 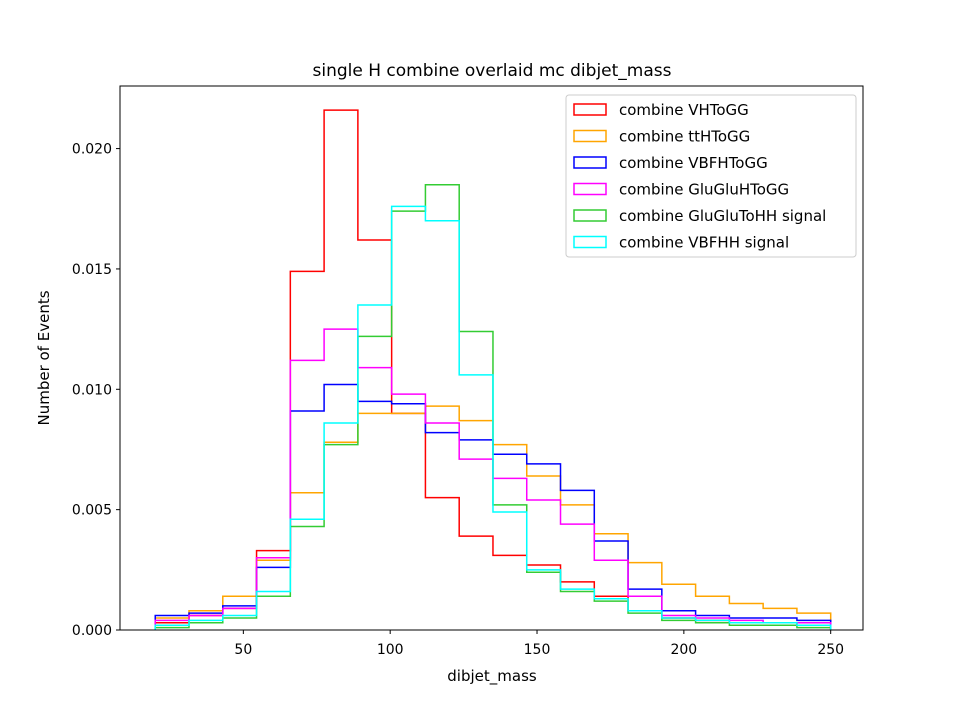 I want to click on y-tick-label: 0.010, so click(x=92, y=390).